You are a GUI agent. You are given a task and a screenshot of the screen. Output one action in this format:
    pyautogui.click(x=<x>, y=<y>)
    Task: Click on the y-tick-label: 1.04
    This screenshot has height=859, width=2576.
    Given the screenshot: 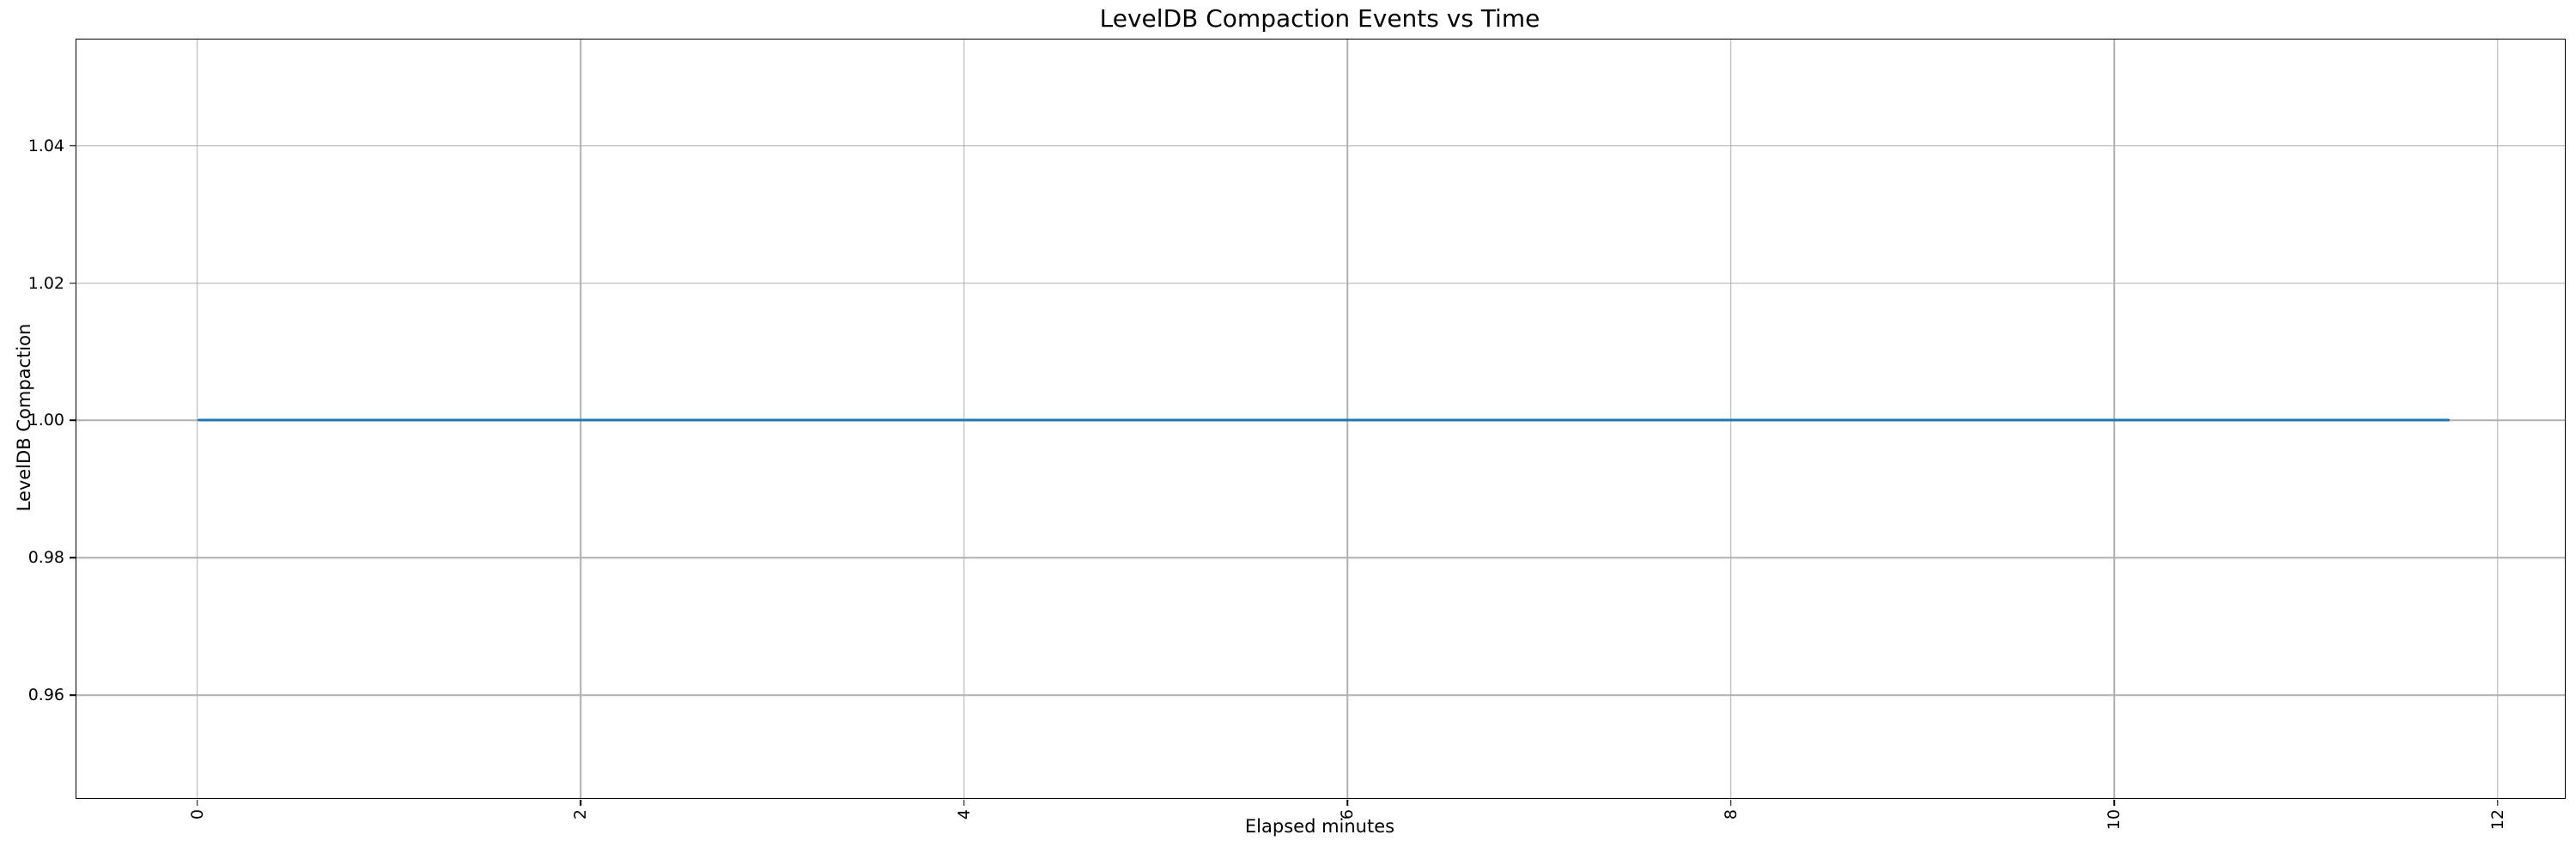 What is the action you would take?
    pyautogui.click(x=45, y=146)
    